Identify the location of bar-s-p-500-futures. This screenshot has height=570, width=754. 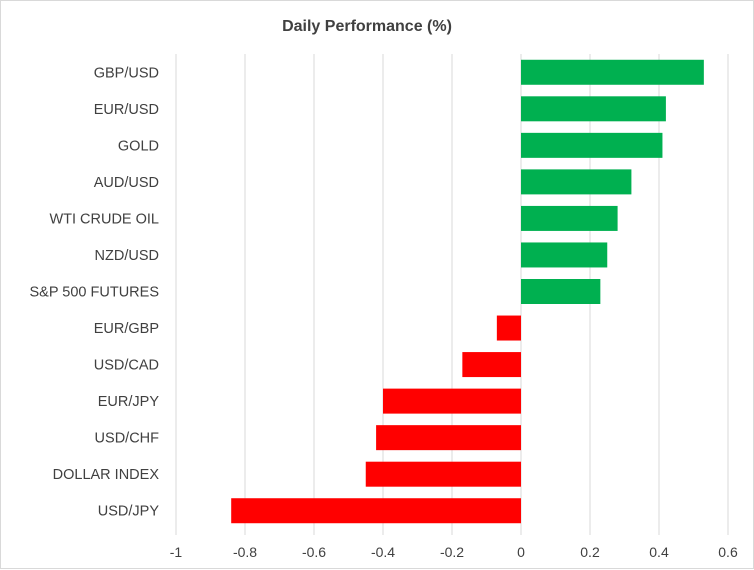
(561, 291).